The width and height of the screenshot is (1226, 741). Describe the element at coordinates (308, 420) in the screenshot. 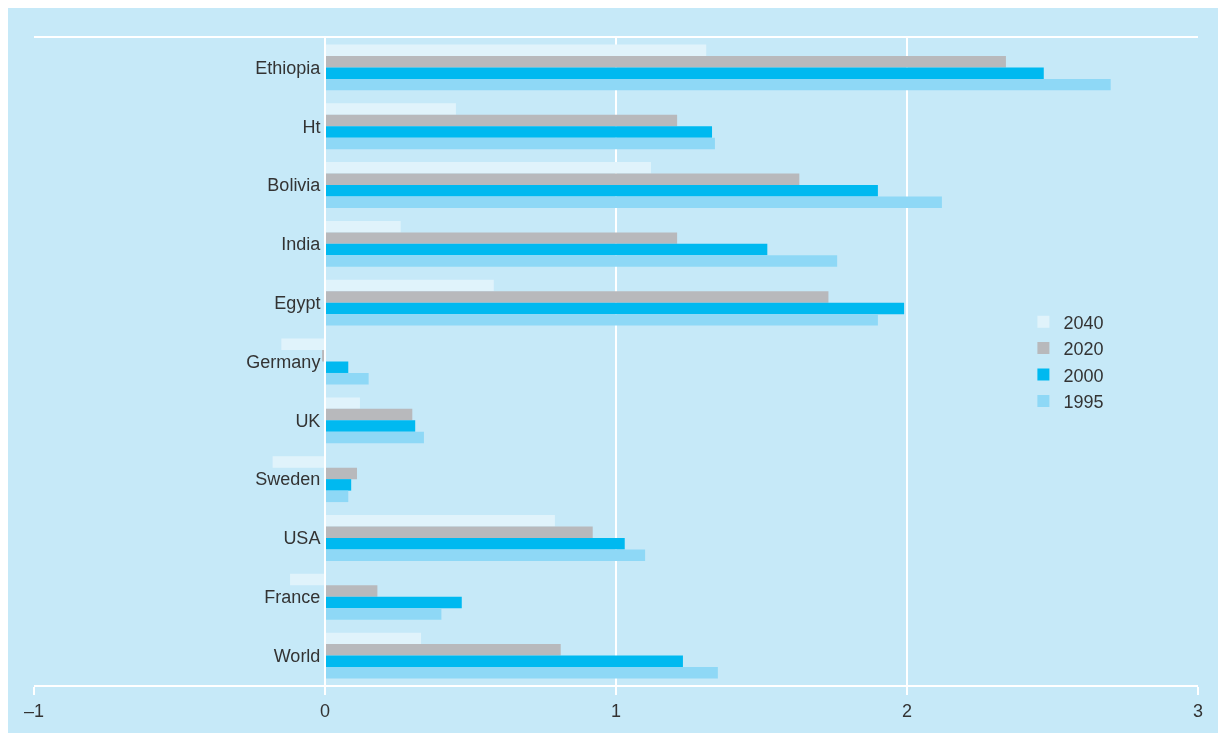

I see `y-tick-label: UK` at that location.